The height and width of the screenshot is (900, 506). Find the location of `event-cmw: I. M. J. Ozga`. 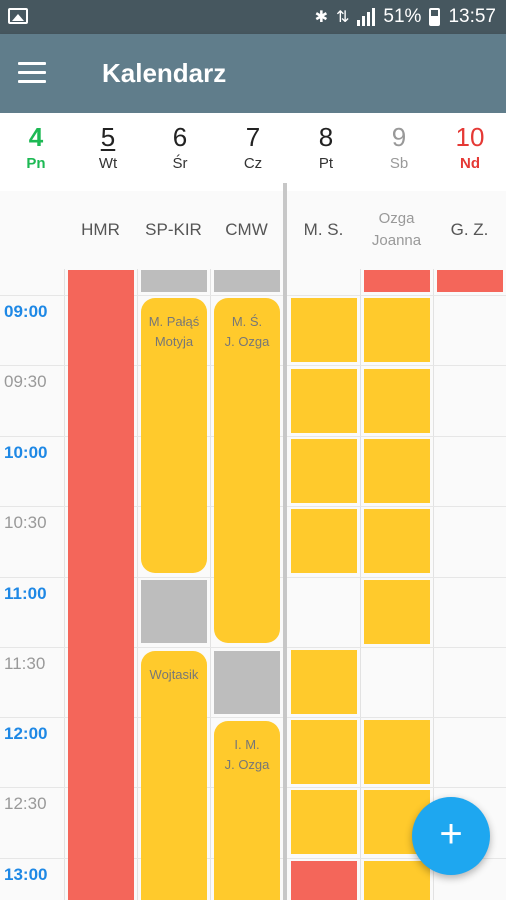

event-cmw: I. M. J. Ozga is located at coordinates (247, 810).